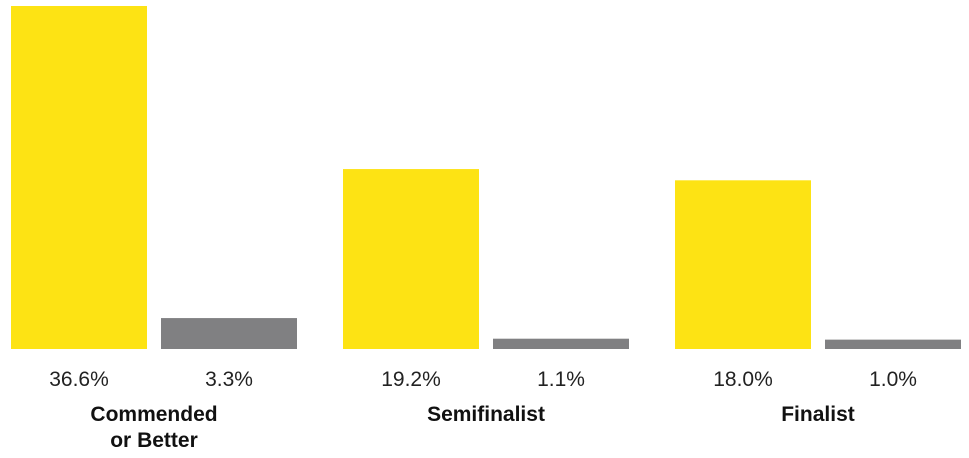 This screenshot has width=969, height=458. I want to click on category-label-2: Finalist, so click(818, 414).